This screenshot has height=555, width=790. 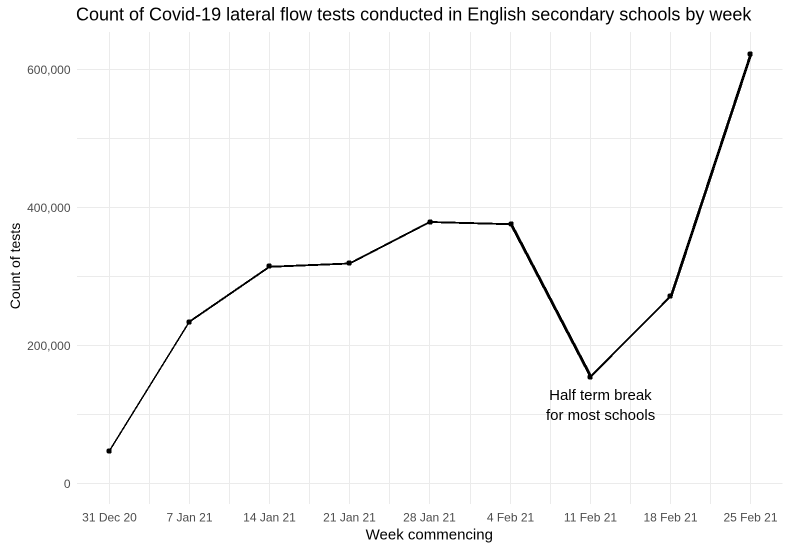 What do you see at coordinates (67, 484) in the screenshot?
I see `svg-text: 0` at bounding box center [67, 484].